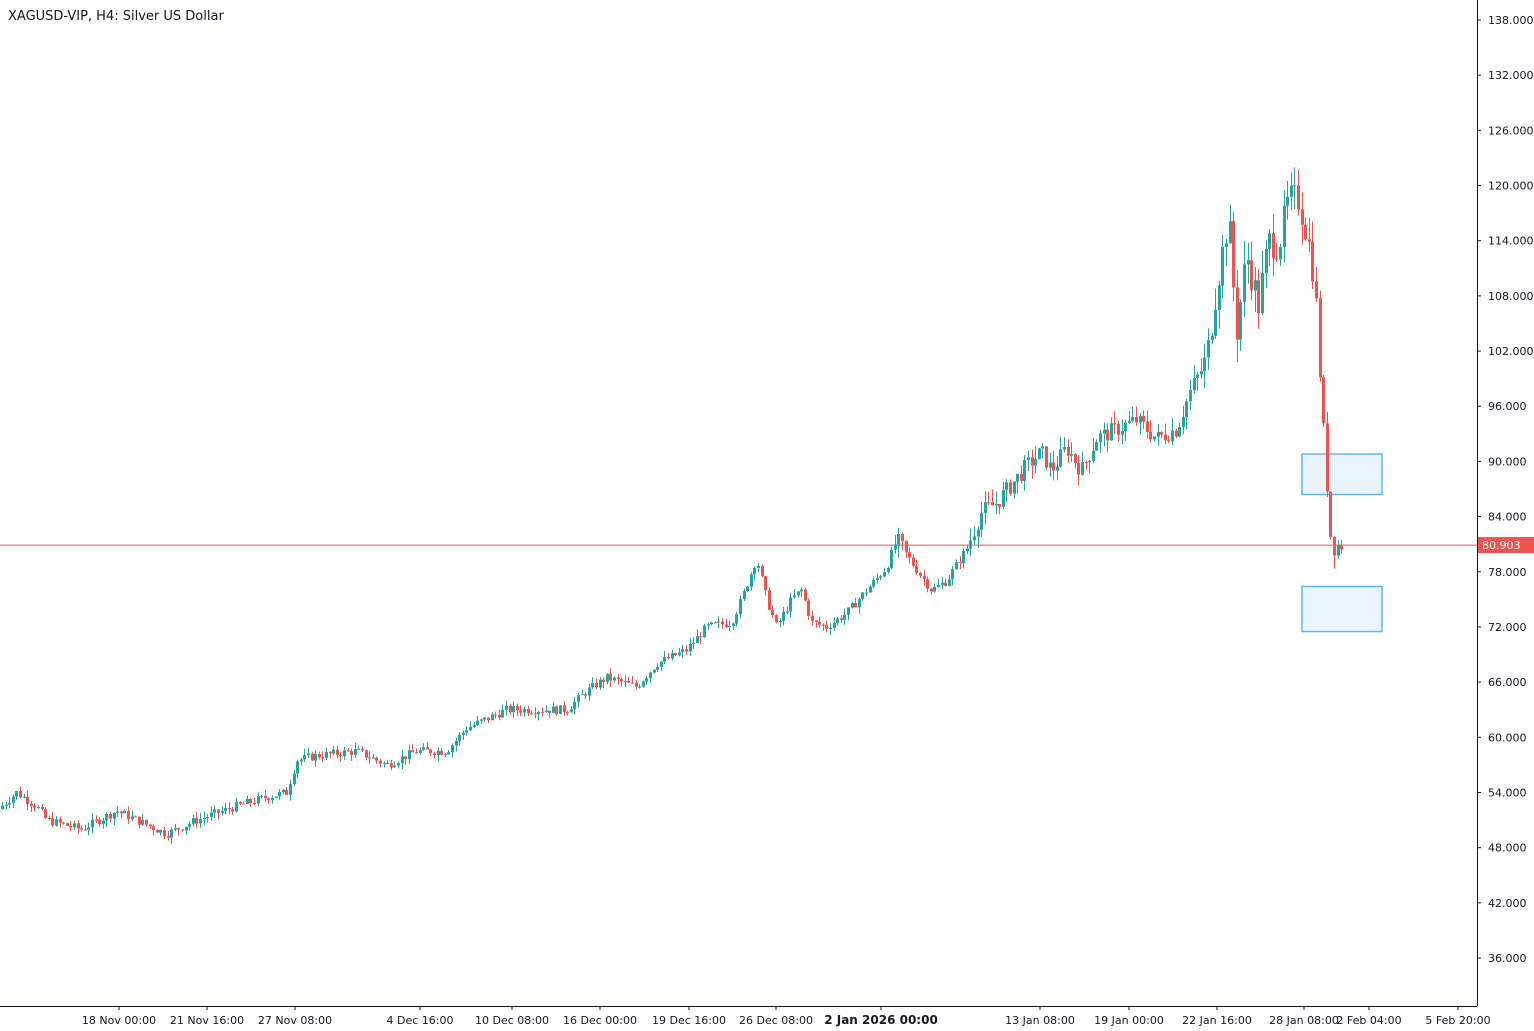 This screenshot has width=1534, height=1031. I want to click on y-tick-label: 36.000, so click(1507, 958).